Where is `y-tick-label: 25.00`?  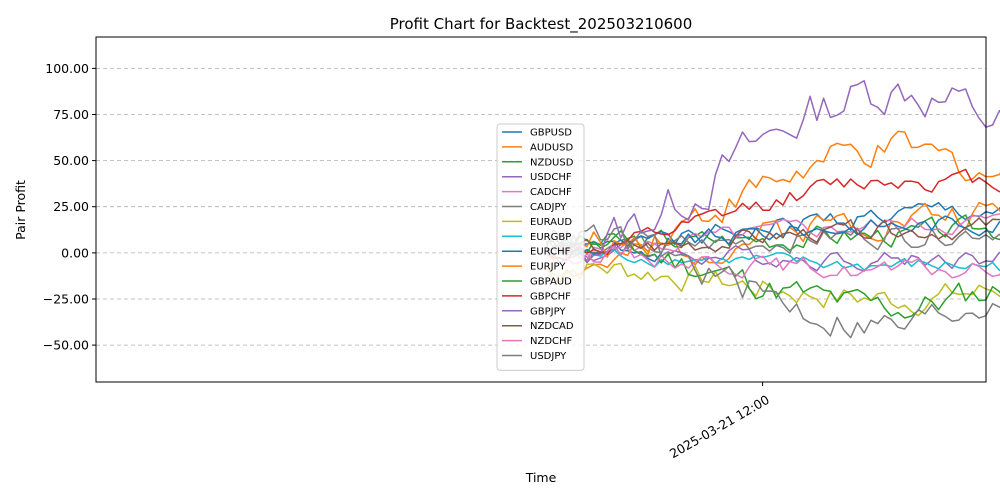
y-tick-label: 25.00 is located at coordinates (71, 206).